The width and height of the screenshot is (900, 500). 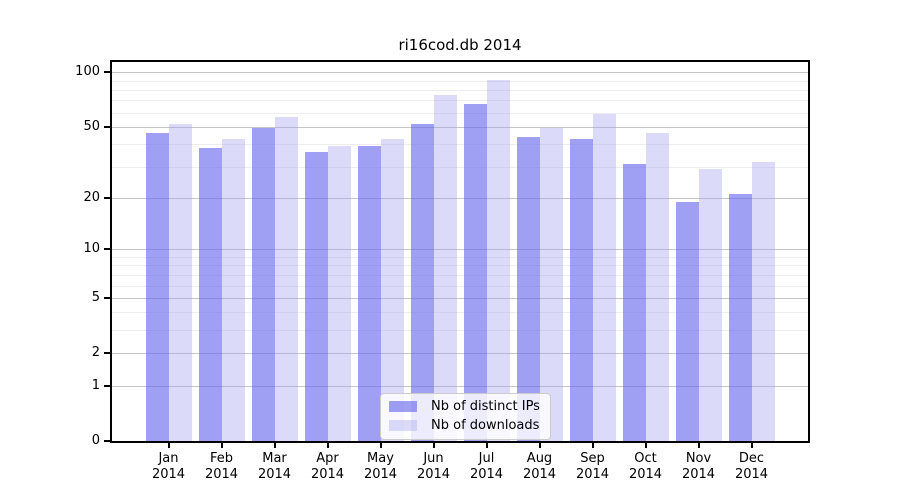 I want to click on x-tick-label-nov: Nov 2014, so click(x=698, y=467).